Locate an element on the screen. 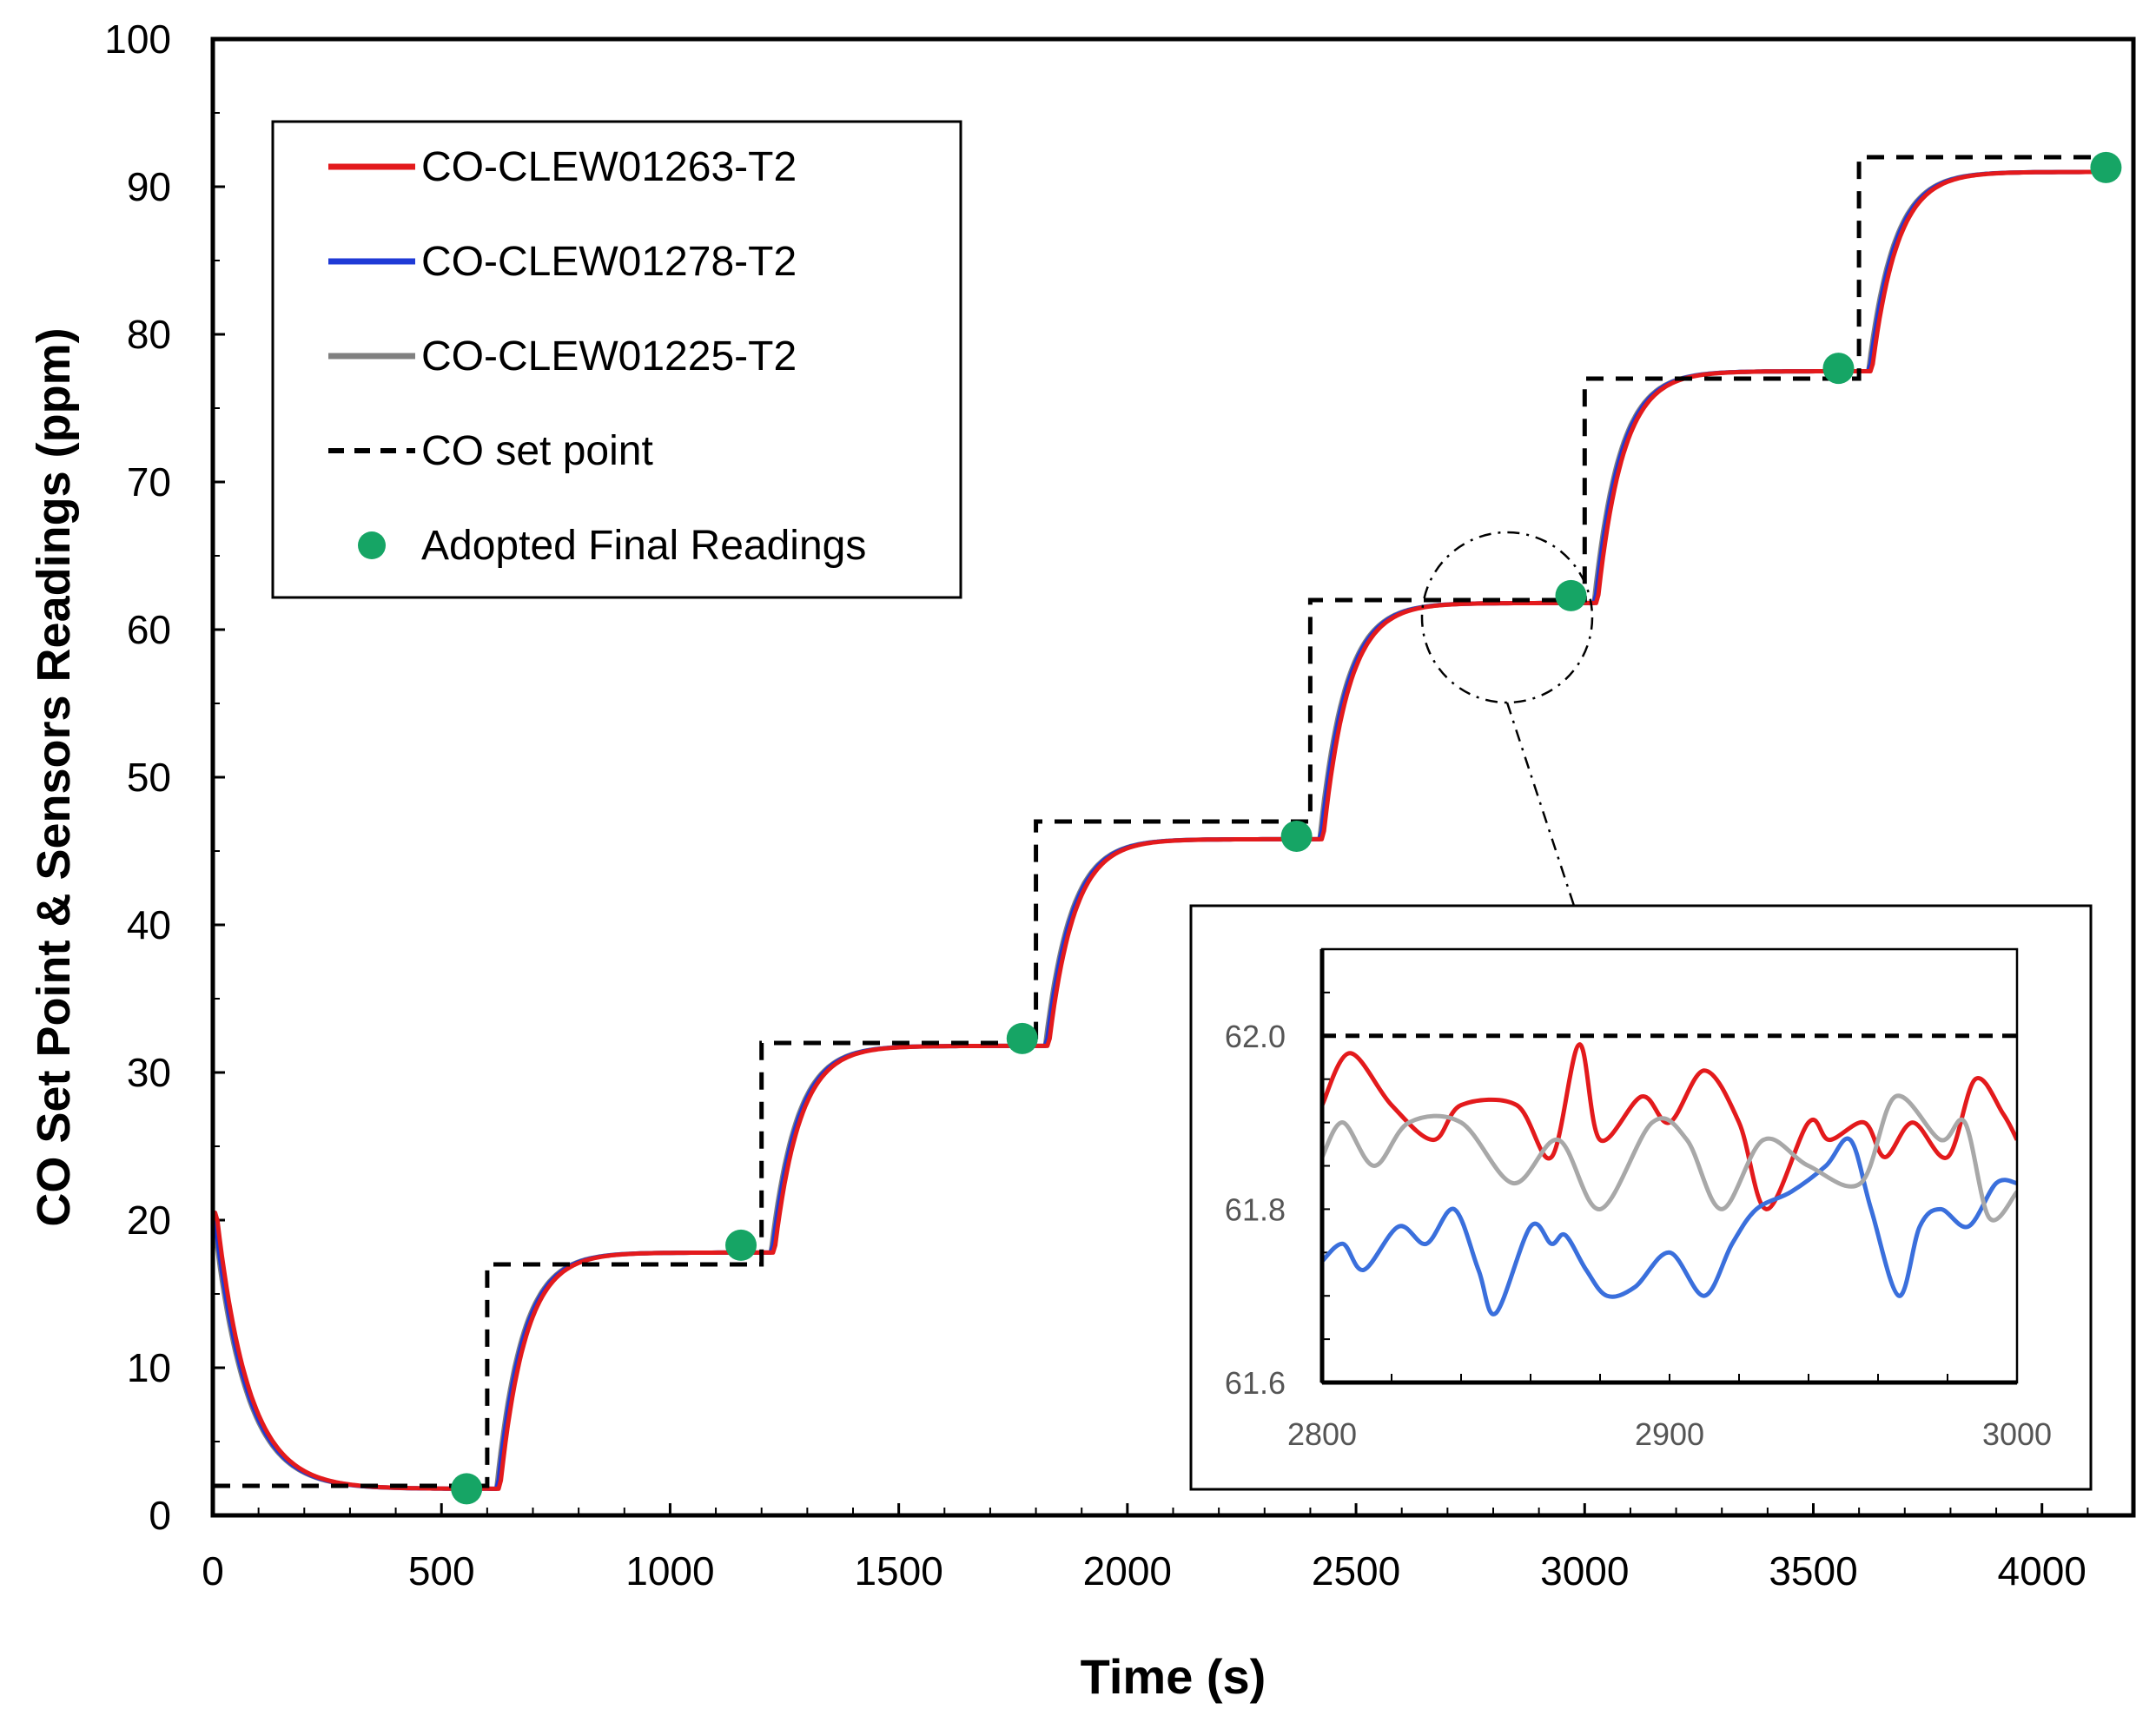 The image size is (2156, 1729). y-tick-label: 100 is located at coordinates (137, 39).